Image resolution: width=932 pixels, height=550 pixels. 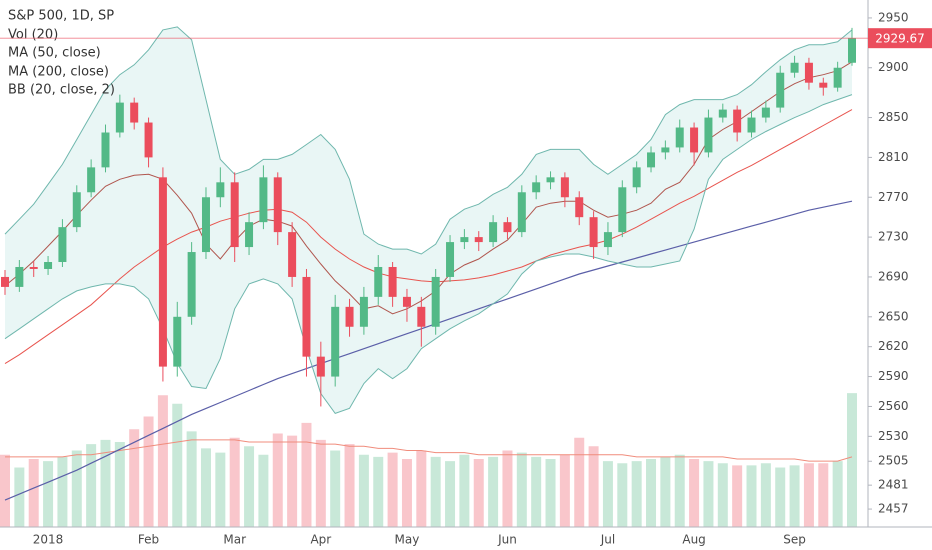 What do you see at coordinates (407, 540) in the screenshot?
I see `x-tick-label: May` at bounding box center [407, 540].